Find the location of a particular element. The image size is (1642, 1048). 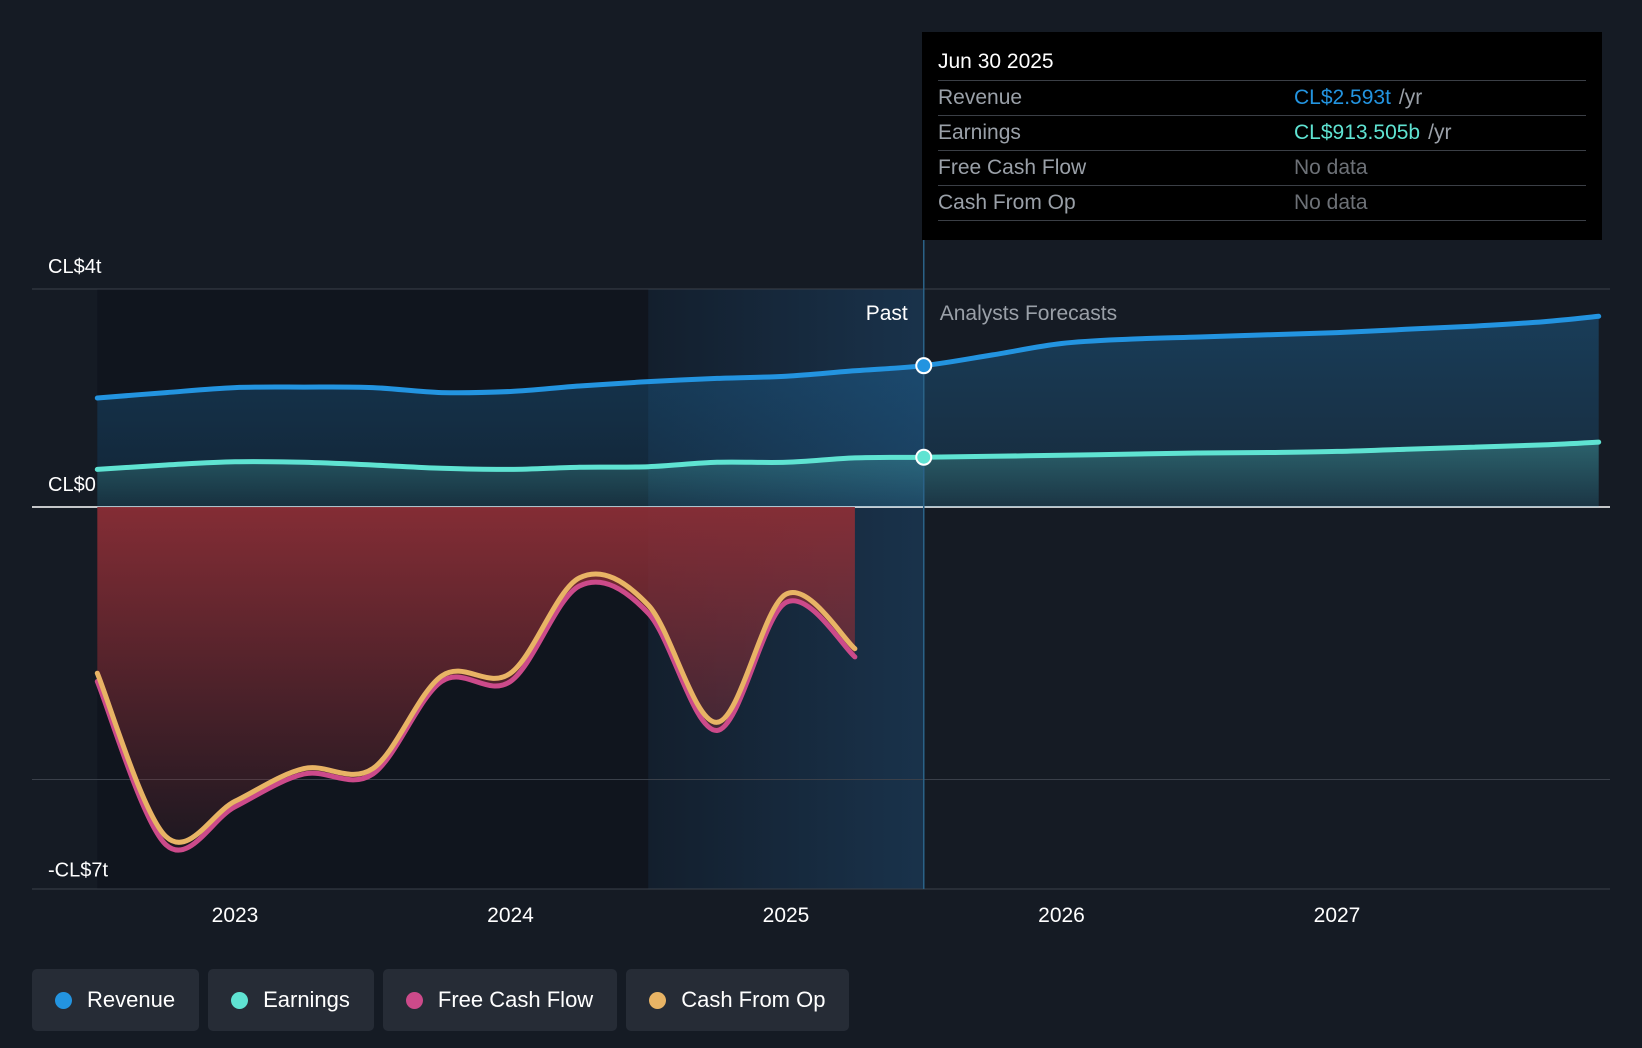

legend-item-earnings: Earnings is located at coordinates (291, 1000).